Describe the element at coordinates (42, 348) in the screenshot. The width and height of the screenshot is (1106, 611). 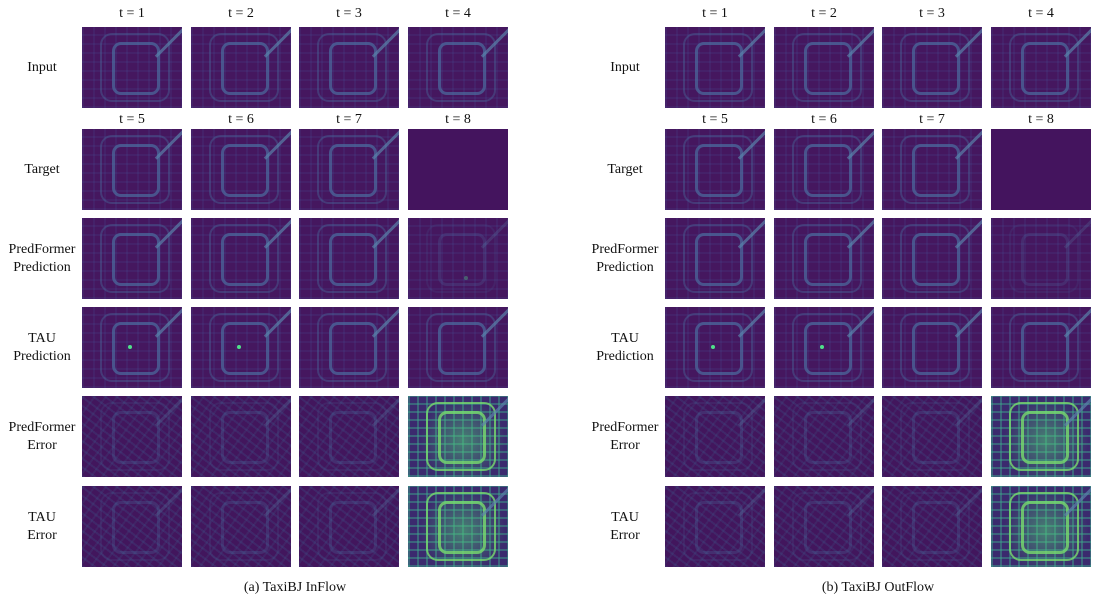
I see `row-label: TAU Prediction` at that location.